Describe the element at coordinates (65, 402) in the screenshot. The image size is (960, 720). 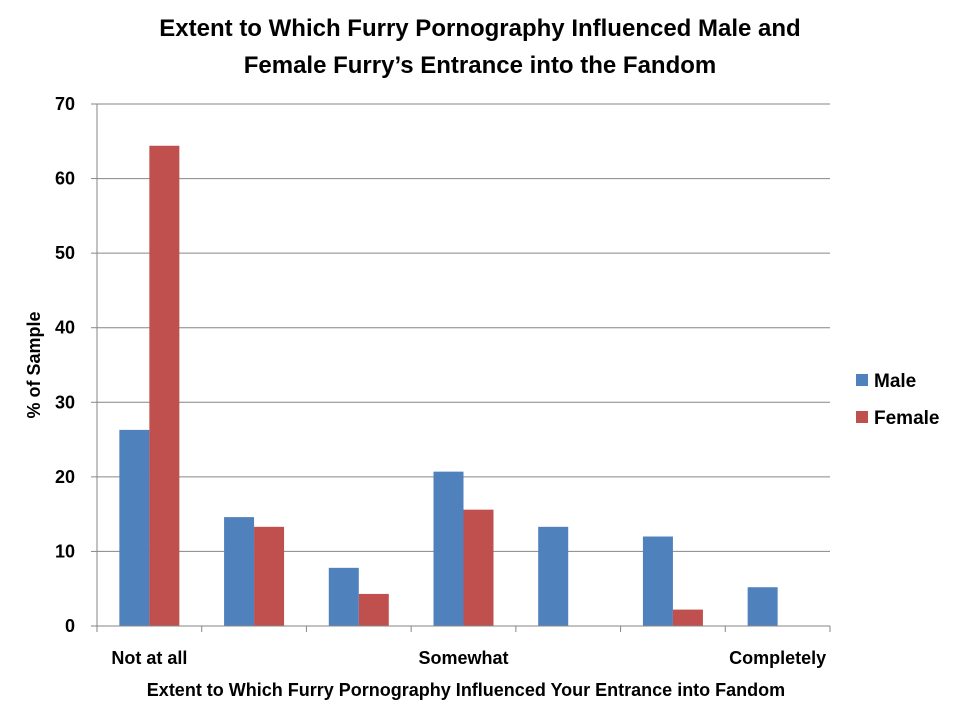
I see `y-tick-label: 30` at that location.